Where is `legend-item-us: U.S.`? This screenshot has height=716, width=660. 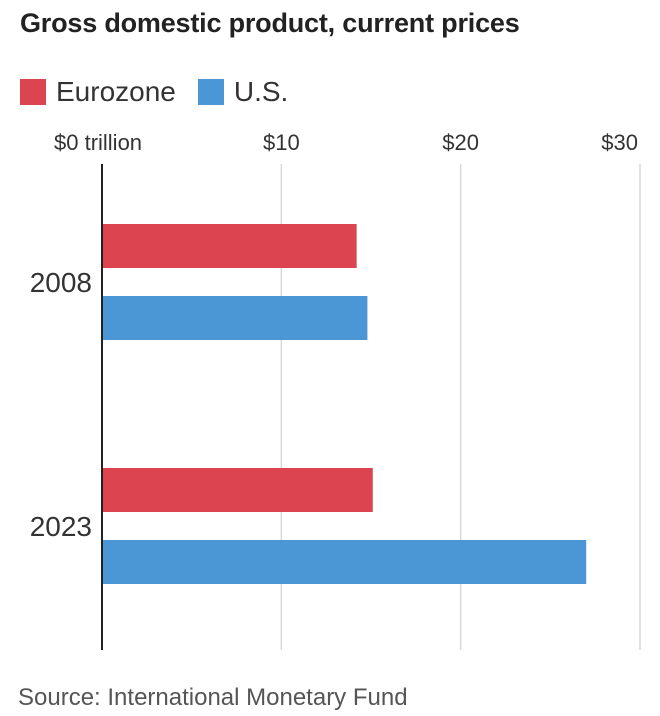
legend-item-us: U.S. is located at coordinates (243, 92).